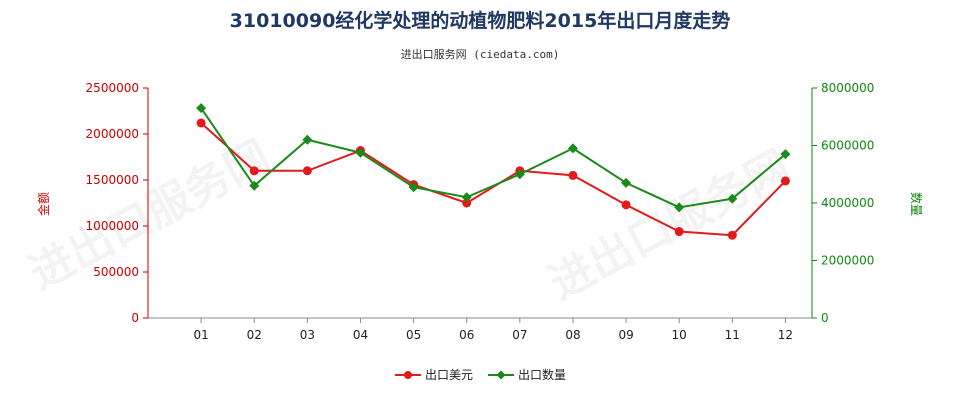 The image size is (960, 400). I want to click on left-tick-label: 0, so click(135, 318).